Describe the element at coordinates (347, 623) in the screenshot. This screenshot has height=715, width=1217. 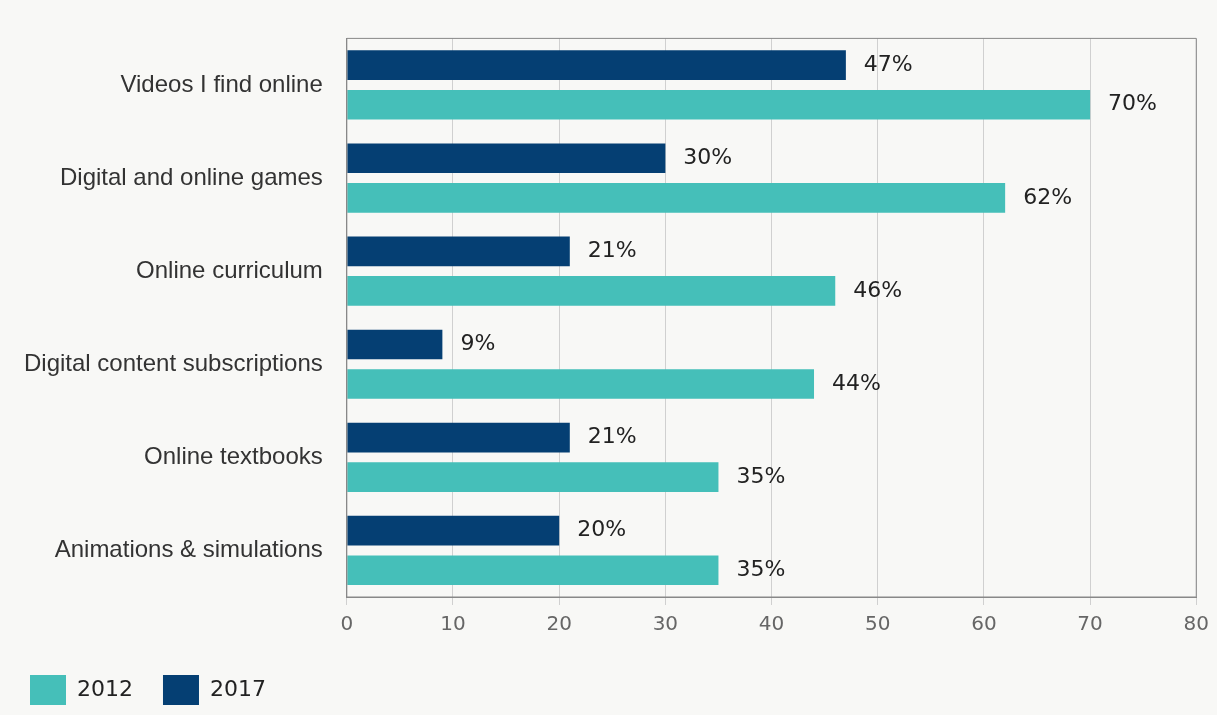
I see `x-tick-label: 0` at that location.